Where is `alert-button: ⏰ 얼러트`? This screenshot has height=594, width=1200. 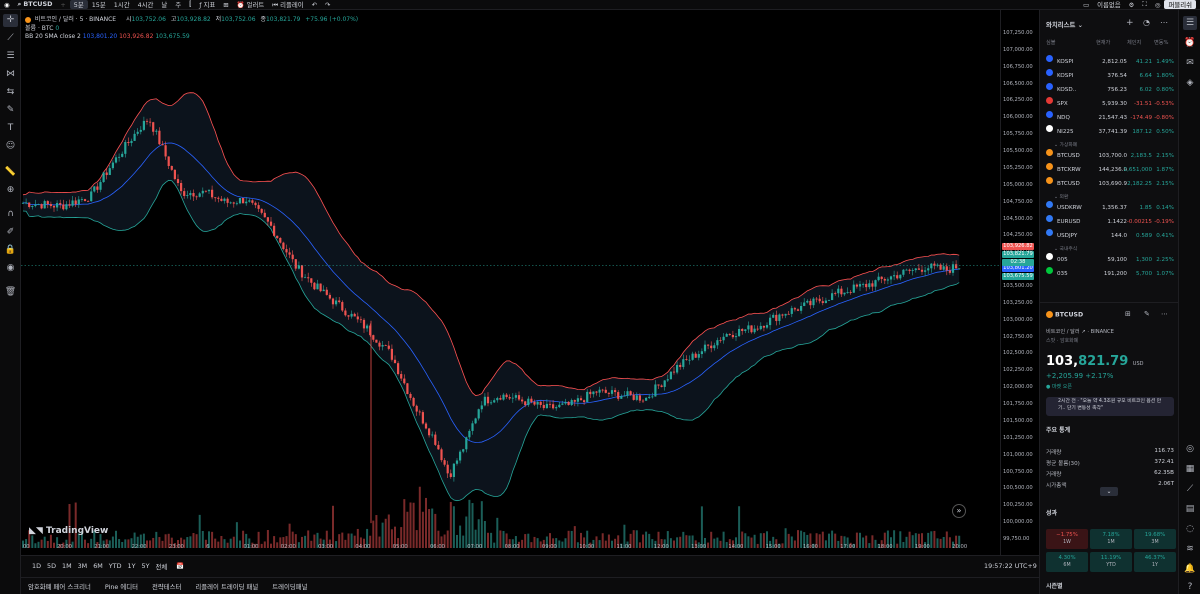
alert-button: ⏰ 얼러트 is located at coordinates (250, 5).